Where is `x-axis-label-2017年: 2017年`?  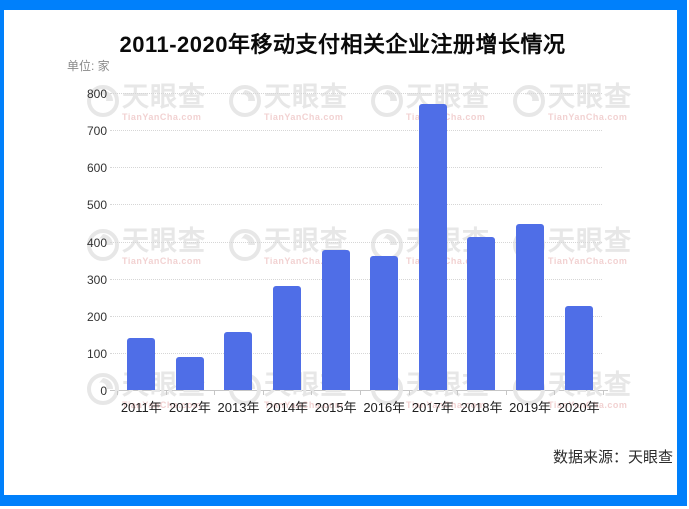 x-axis-label-2017年: 2017年 is located at coordinates (432, 407).